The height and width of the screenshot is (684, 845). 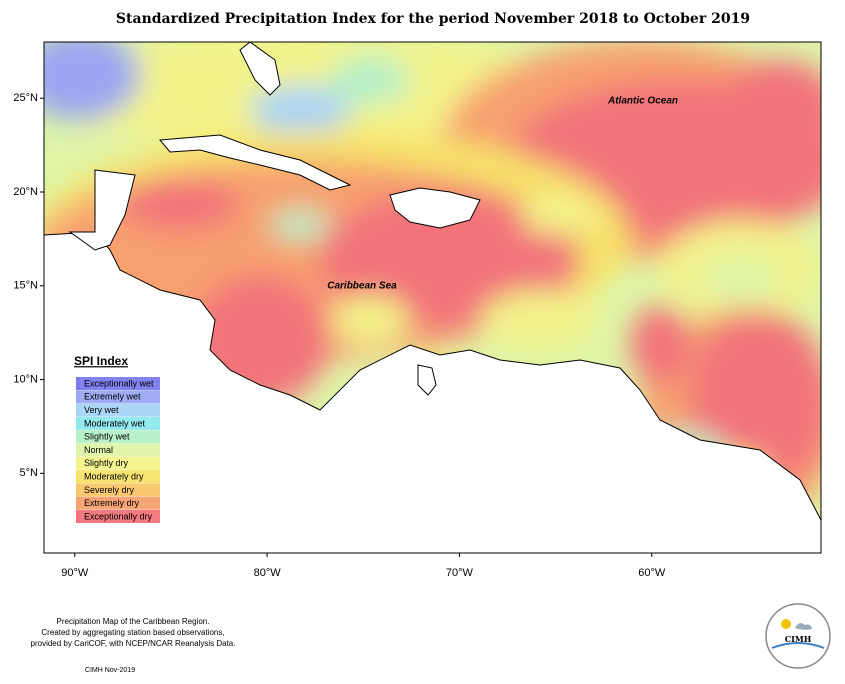 What do you see at coordinates (107, 437) in the screenshot?
I see `legend-label: Slightly wet` at bounding box center [107, 437].